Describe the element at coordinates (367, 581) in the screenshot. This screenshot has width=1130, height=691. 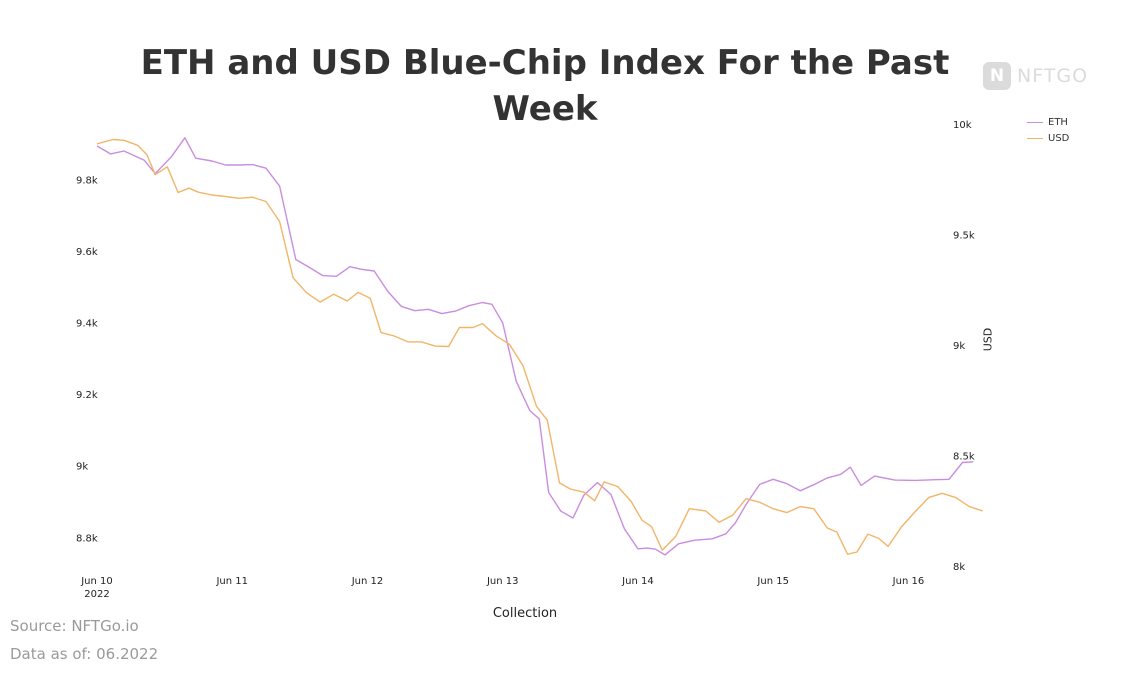
I see `x-tick-label: Jun 12` at that location.